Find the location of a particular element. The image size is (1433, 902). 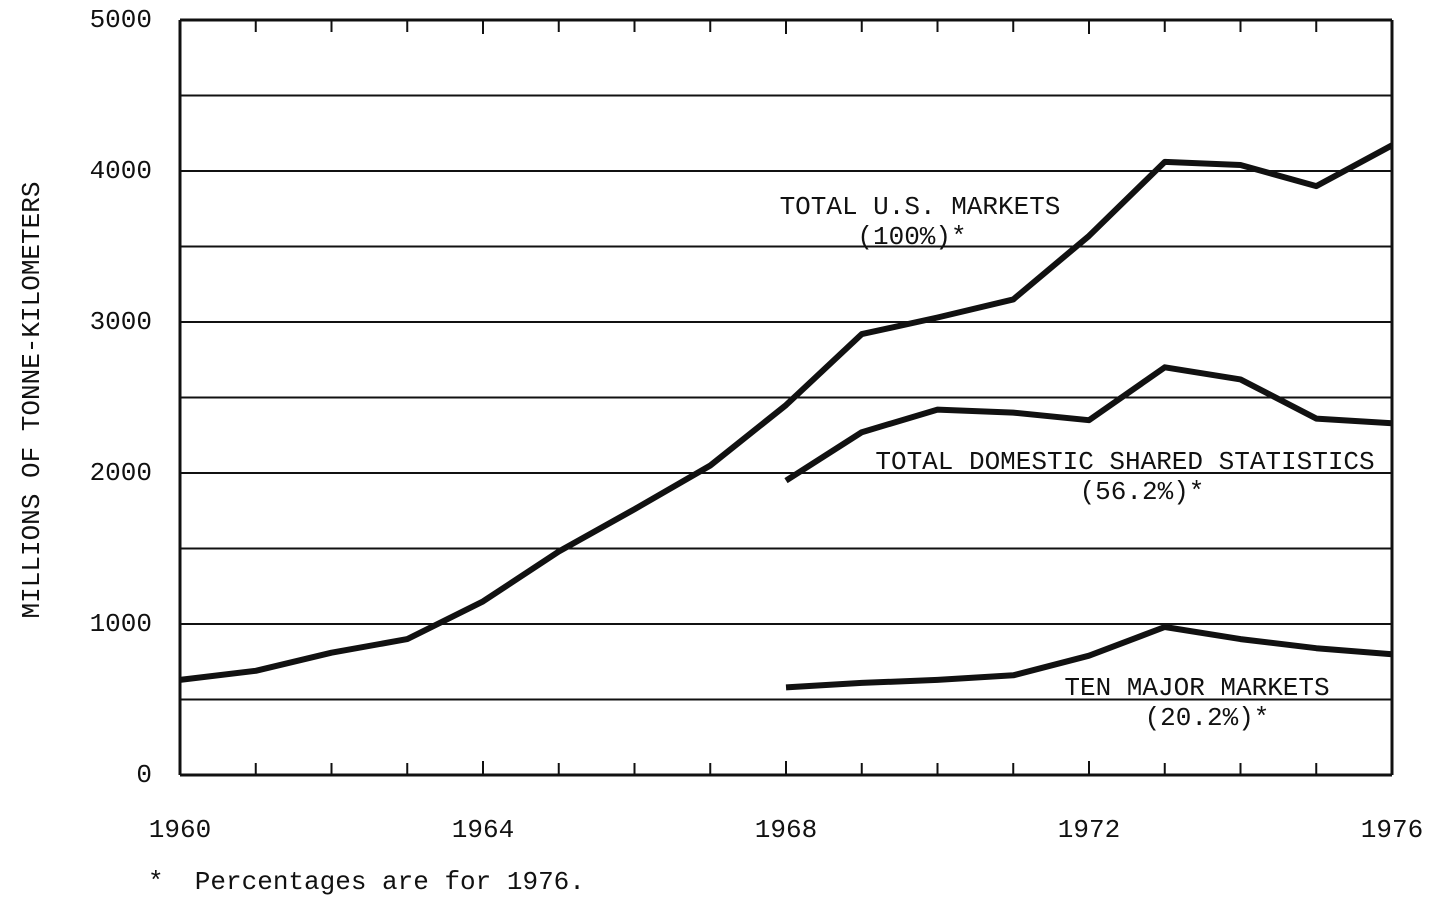

y-tick-label: 3000 is located at coordinates (121, 322).